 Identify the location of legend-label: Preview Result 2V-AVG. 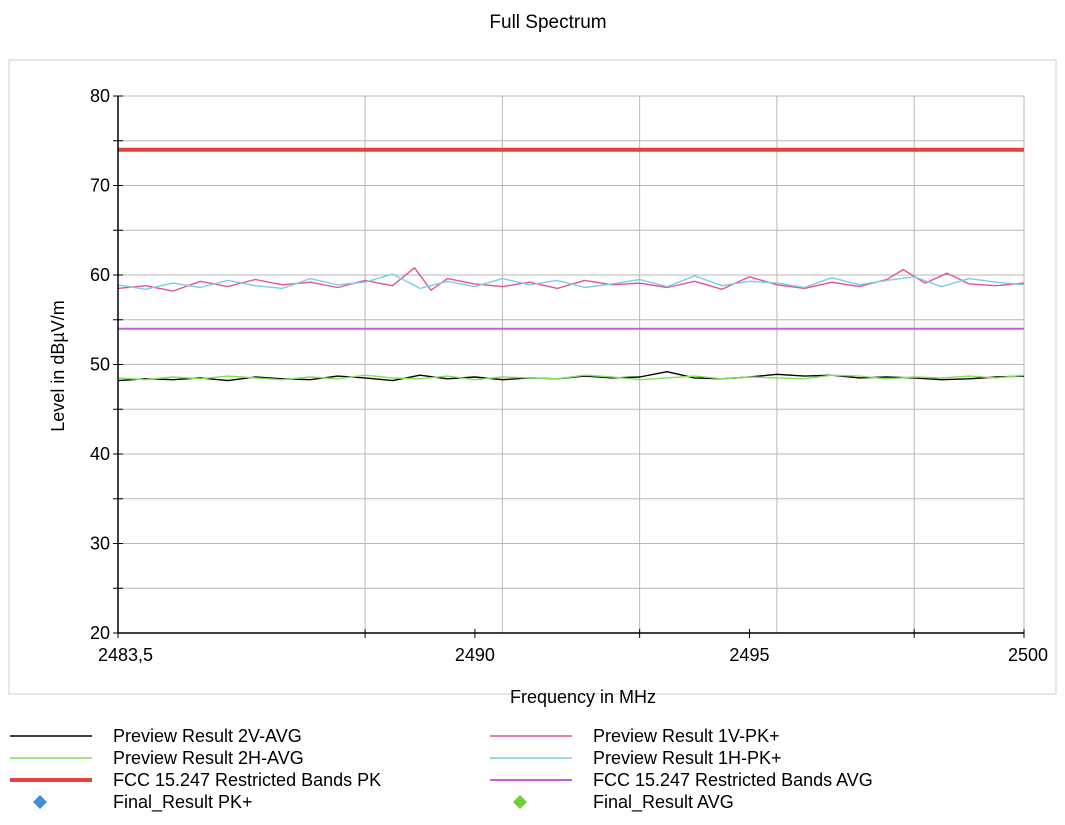
(207, 735).